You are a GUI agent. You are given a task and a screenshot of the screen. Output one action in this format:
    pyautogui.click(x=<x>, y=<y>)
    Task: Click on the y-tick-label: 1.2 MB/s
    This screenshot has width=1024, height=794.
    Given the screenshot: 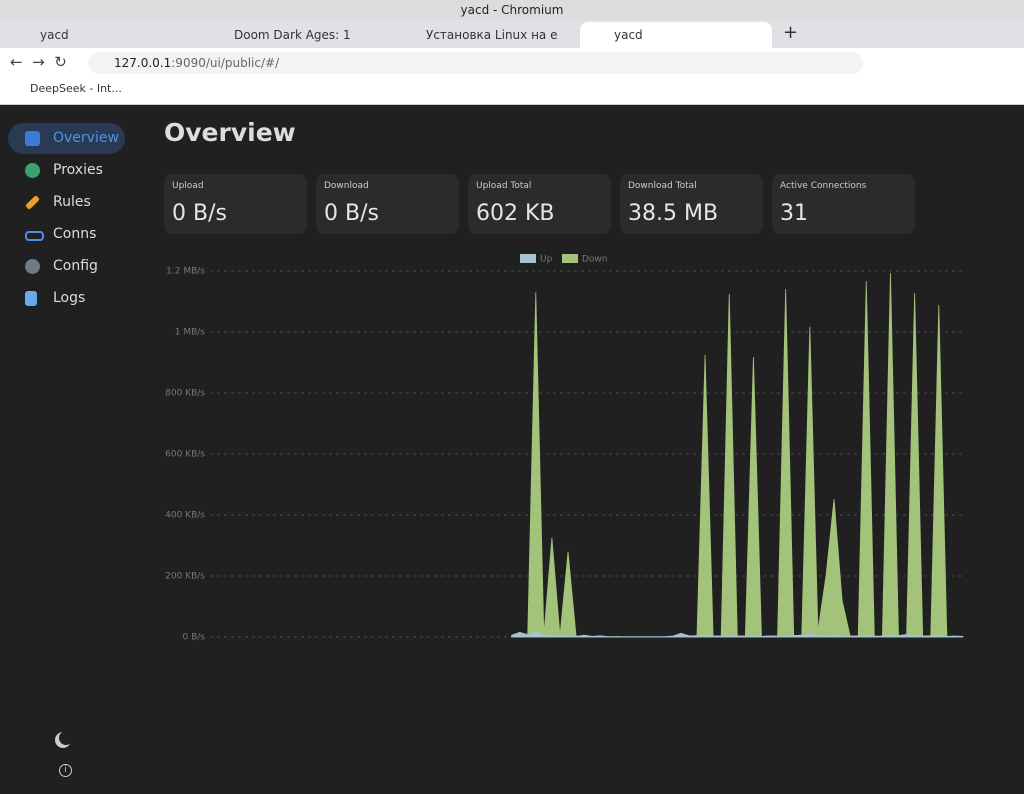 What is the action you would take?
    pyautogui.click(x=185, y=272)
    